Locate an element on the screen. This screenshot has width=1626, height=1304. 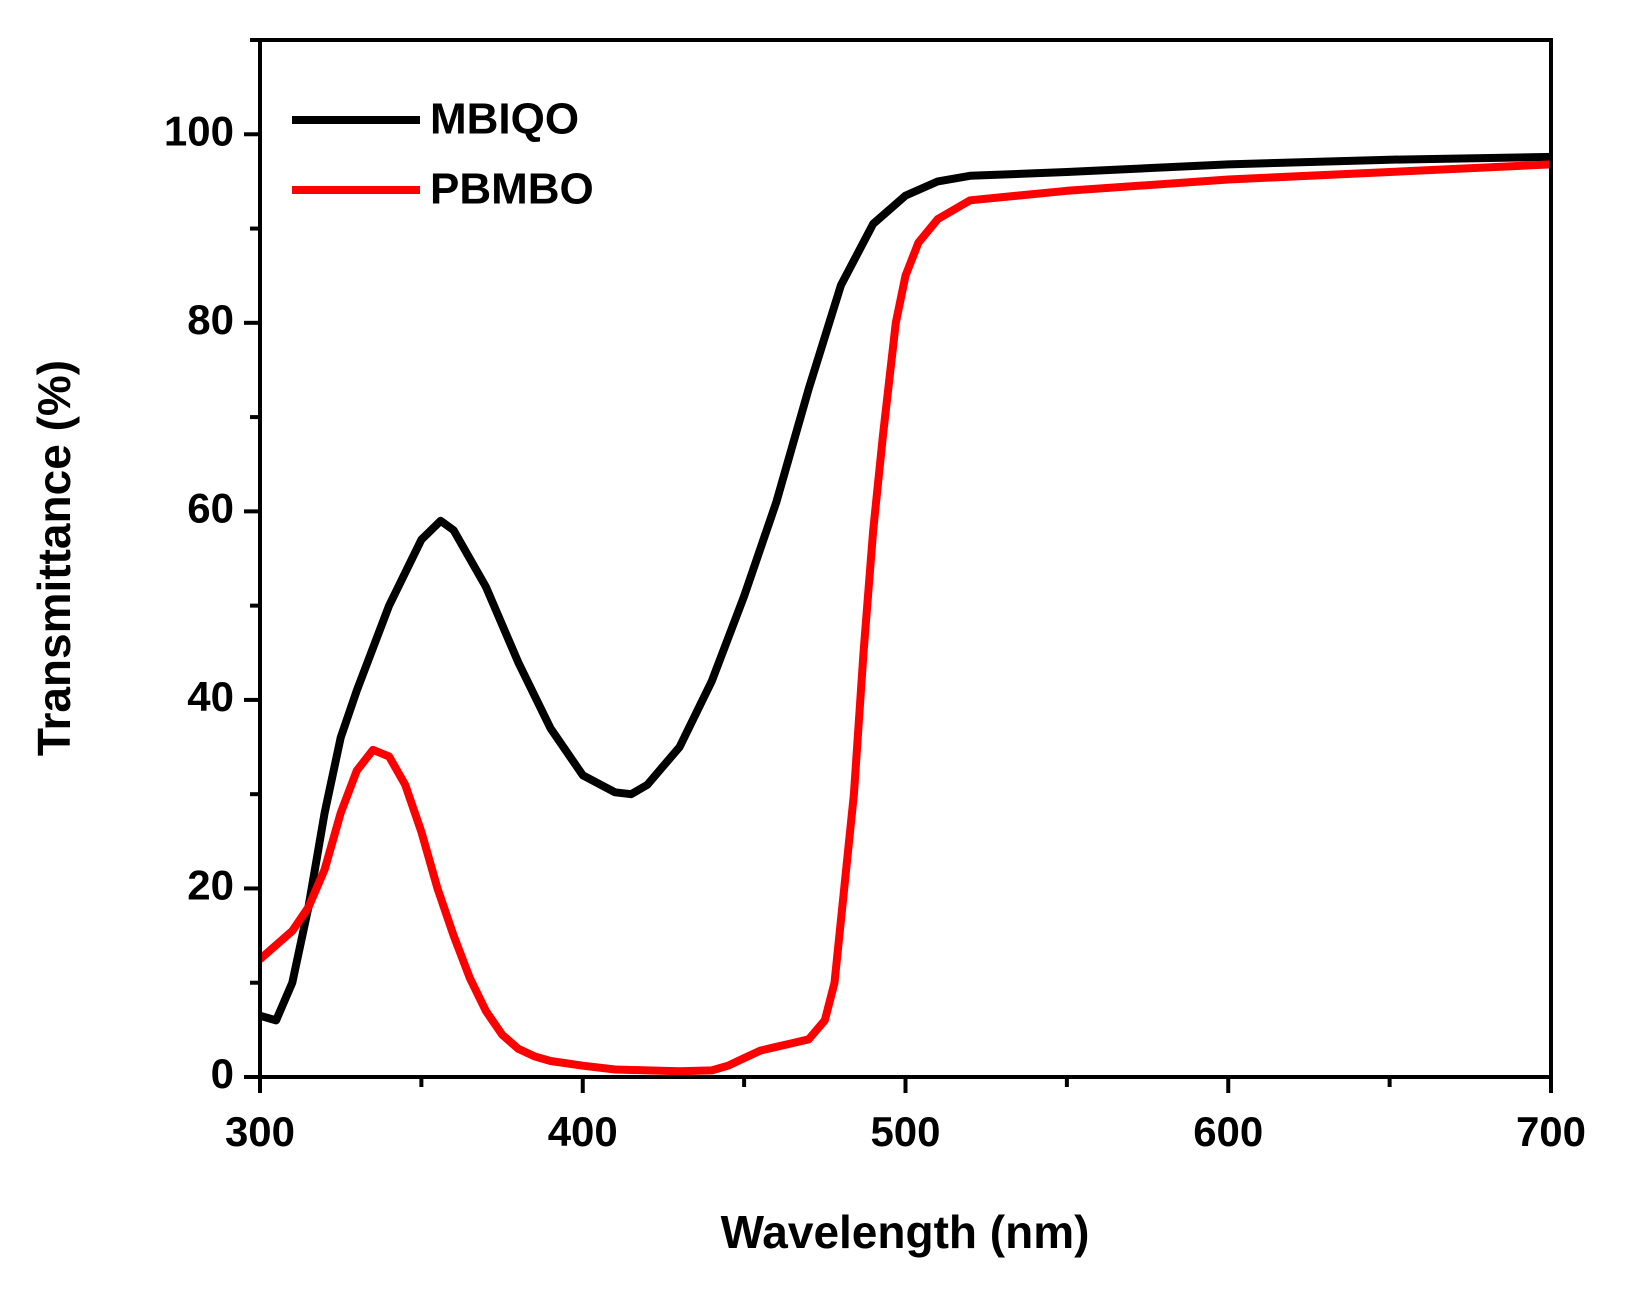
legend-label: MBIQO is located at coordinates (504, 119).